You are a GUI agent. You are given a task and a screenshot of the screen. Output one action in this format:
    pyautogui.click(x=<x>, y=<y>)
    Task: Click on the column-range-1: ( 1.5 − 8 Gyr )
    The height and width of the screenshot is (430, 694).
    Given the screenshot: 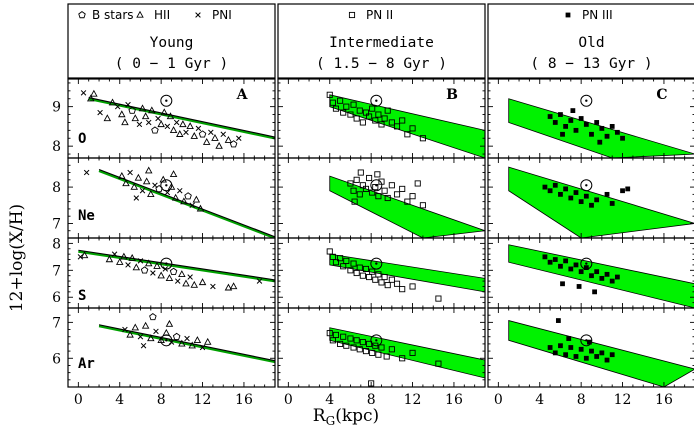 What is the action you would take?
    pyautogui.click(x=381, y=64)
    